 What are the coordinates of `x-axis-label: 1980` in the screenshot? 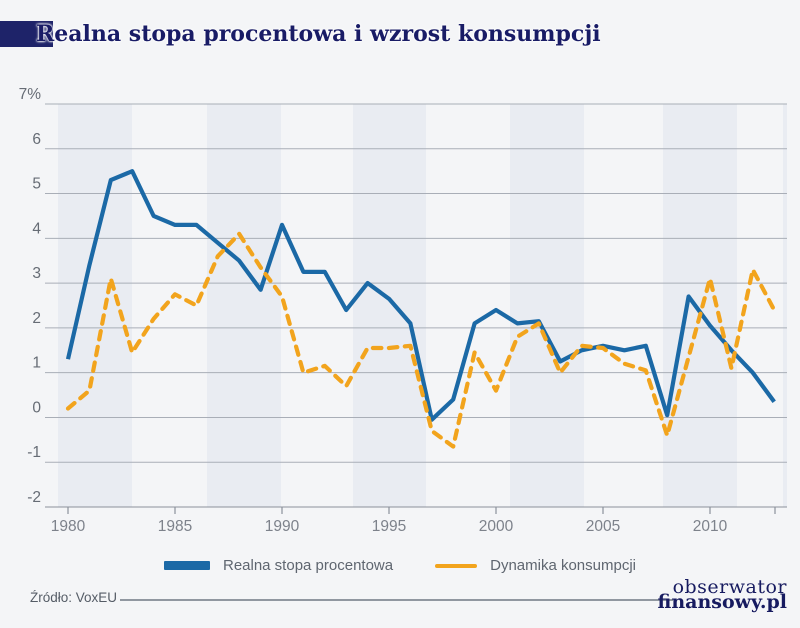 It's located at (68, 526).